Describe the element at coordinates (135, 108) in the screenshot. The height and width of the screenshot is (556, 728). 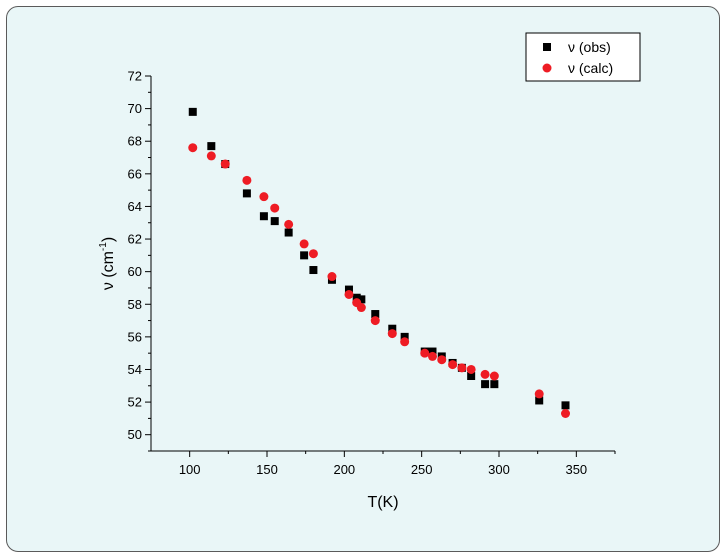
I see `y-tick-label: 70` at that location.